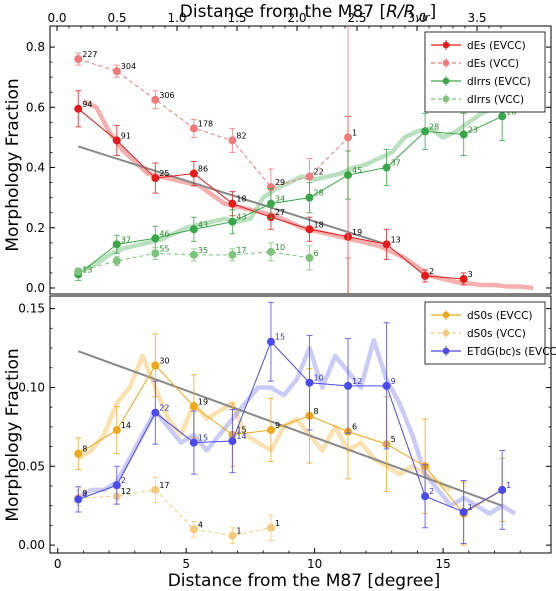  I want to click on data-label: 28, so click(434, 126).